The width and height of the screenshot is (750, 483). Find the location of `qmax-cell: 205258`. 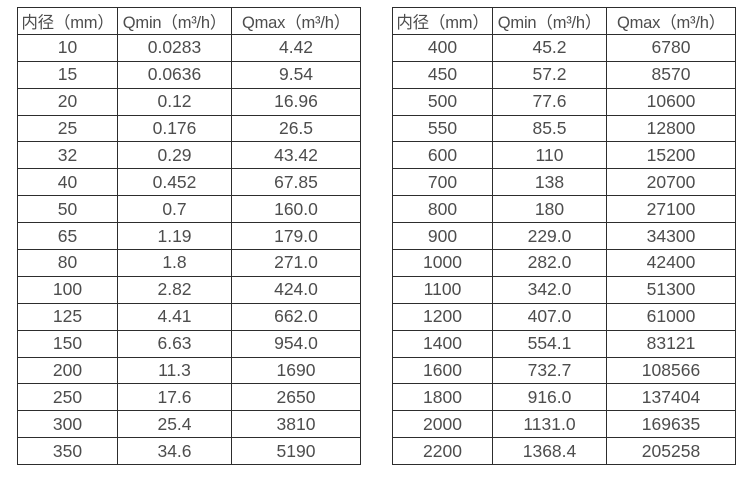

qmax-cell: 205258 is located at coordinates (671, 451).